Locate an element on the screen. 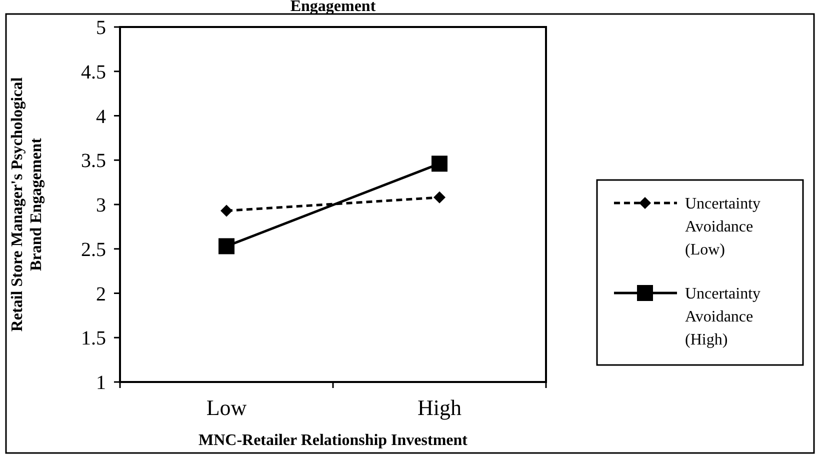  x-tick-label: High is located at coordinates (440, 407).